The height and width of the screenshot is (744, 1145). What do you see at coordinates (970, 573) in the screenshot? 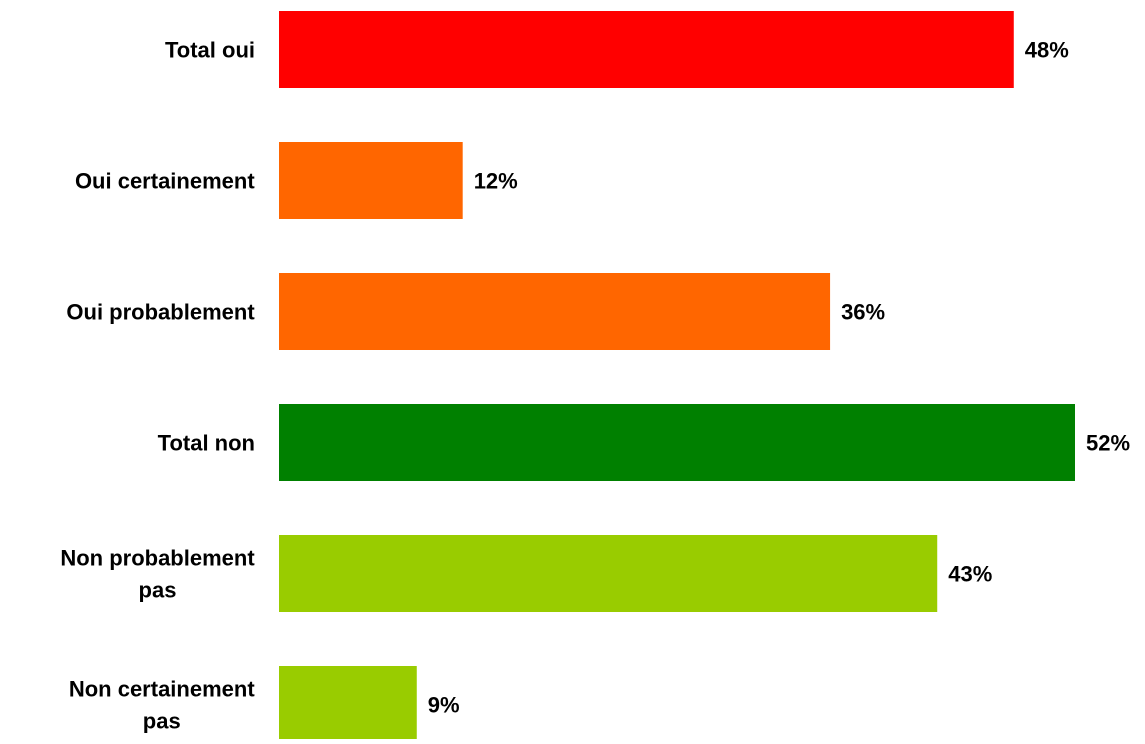
I see `value-label-4: 43%` at bounding box center [970, 573].